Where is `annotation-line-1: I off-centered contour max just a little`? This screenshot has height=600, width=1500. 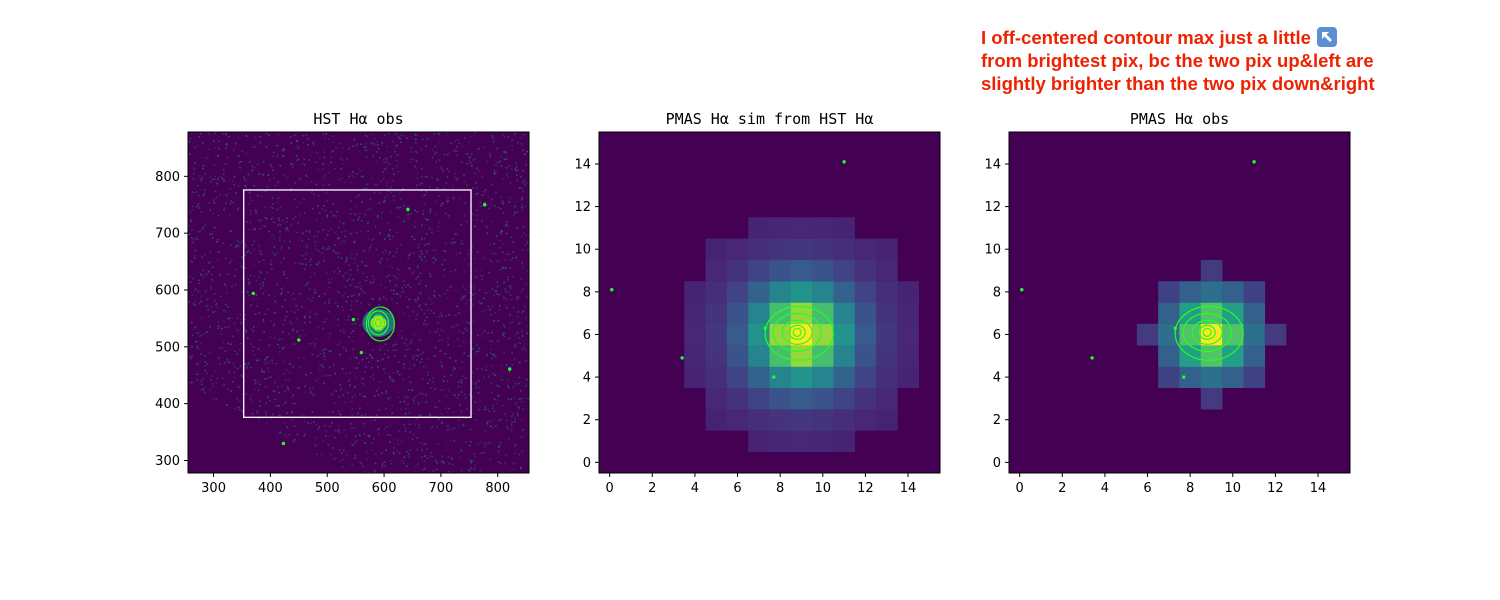
annotation-line-1: I off-centered contour max just a little is located at coordinates (1178, 37).